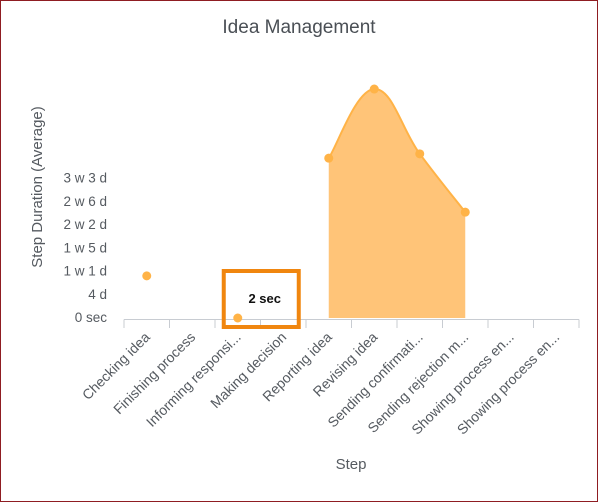 This screenshot has width=598, height=502. What do you see at coordinates (85, 201) in the screenshot?
I see `y-tick-label-5: 2 w 6 d` at bounding box center [85, 201].